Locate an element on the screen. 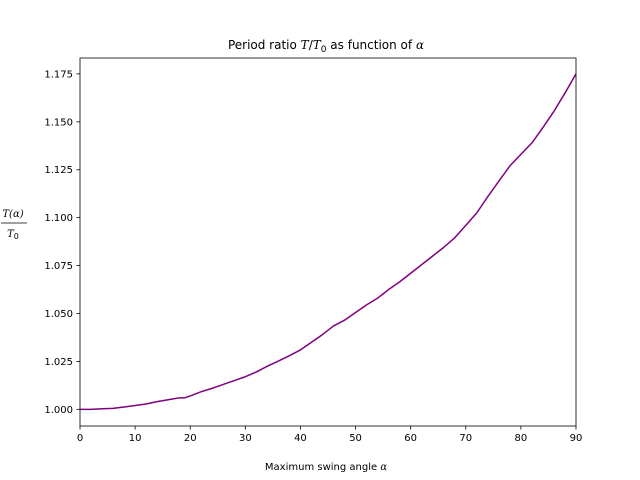  y-tick-label: 1.075 is located at coordinates (58, 266).